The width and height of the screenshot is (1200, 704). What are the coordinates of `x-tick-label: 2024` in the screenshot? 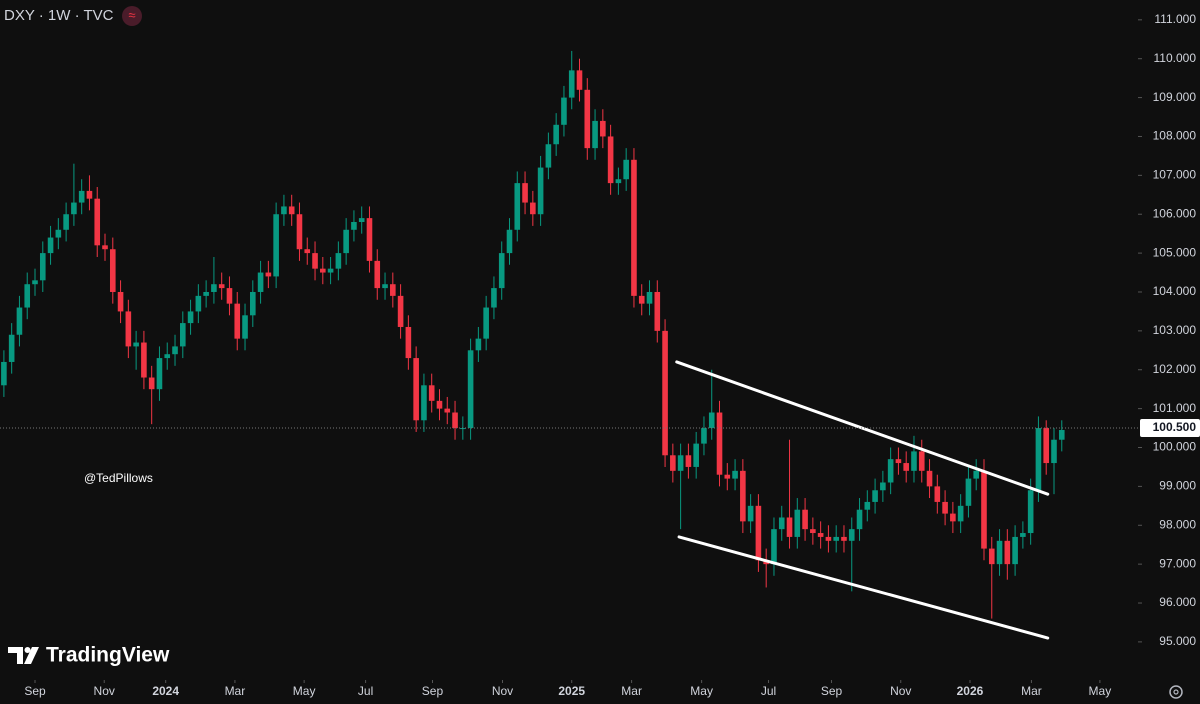 It's located at (165, 691).